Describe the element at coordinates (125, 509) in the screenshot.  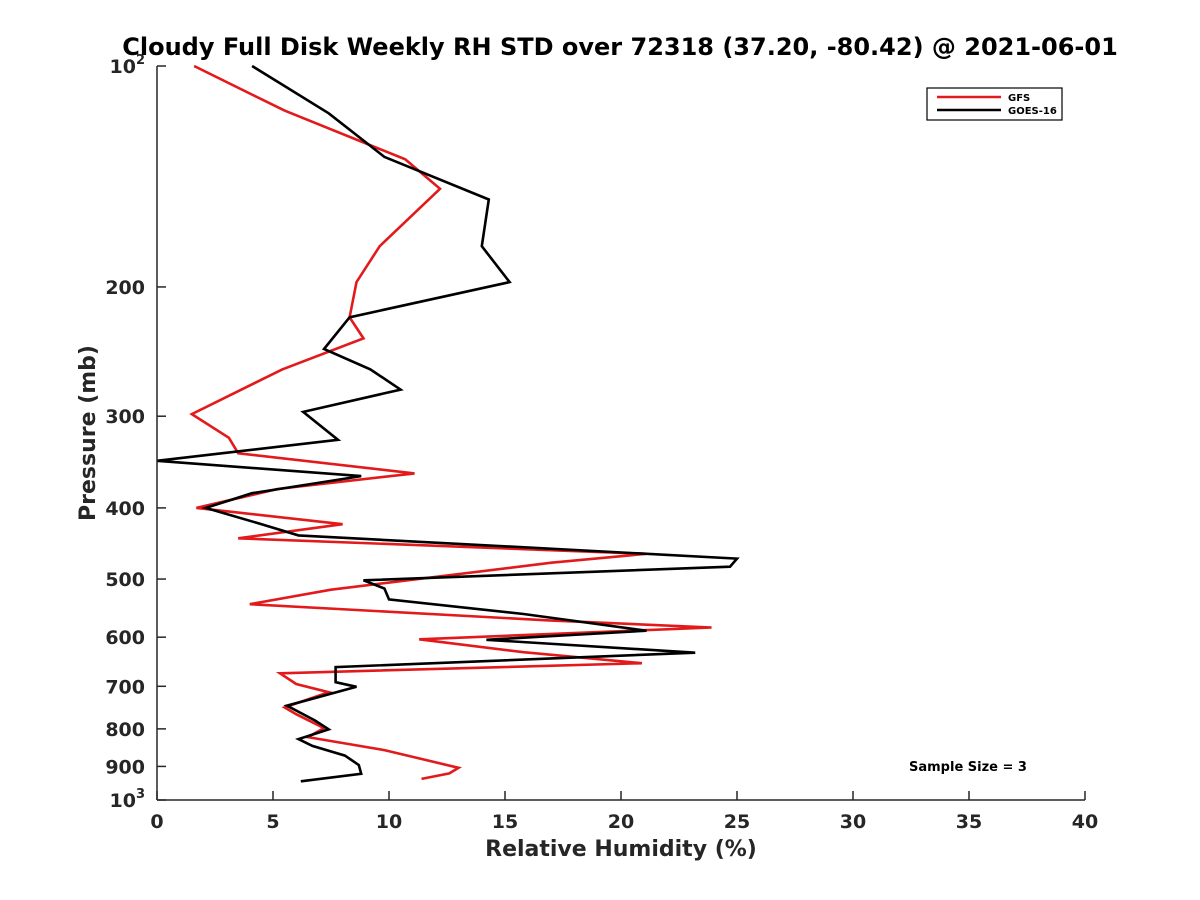
I see `y-tick-label: 400` at that location.